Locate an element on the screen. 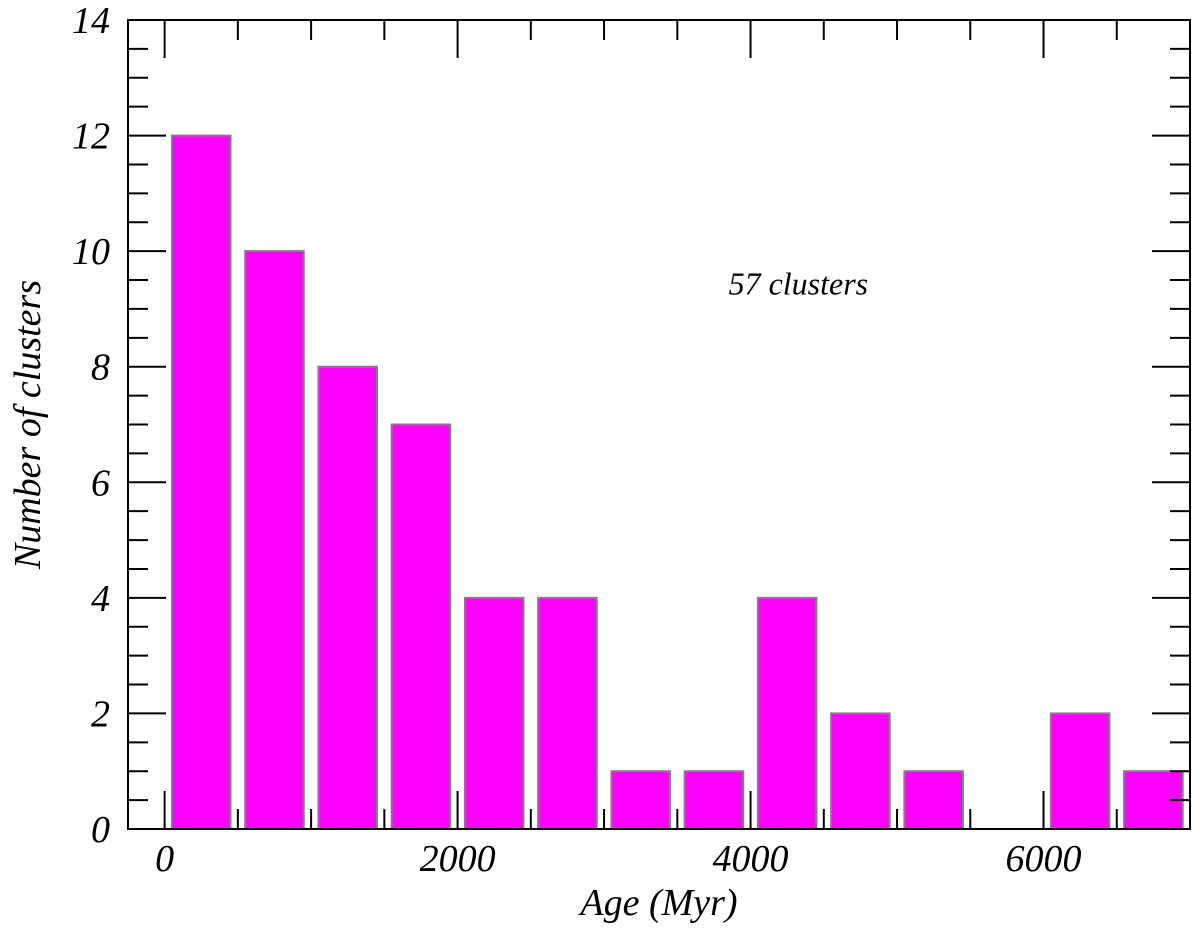 The height and width of the screenshot is (930, 1200). y-tick-label: 0 is located at coordinates (100, 830).